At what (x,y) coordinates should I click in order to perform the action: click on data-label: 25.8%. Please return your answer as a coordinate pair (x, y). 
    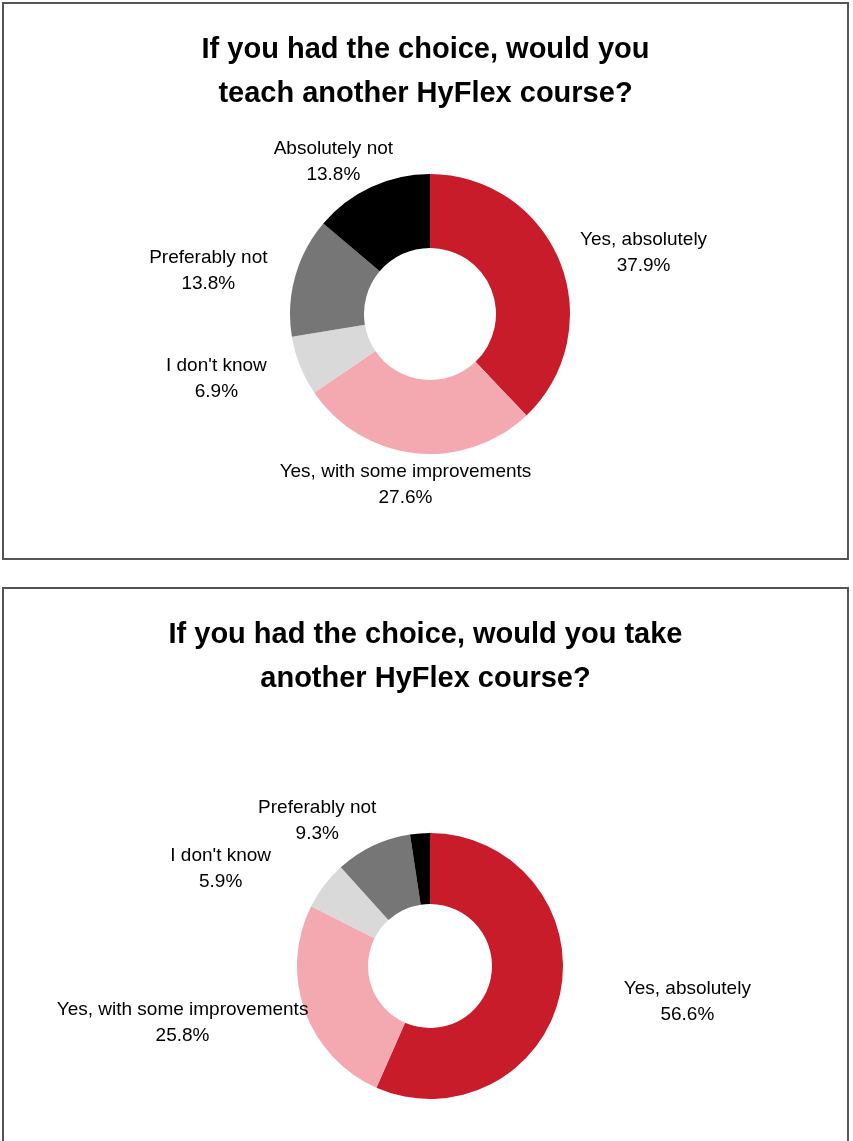
    Looking at the image, I should click on (182, 1034).